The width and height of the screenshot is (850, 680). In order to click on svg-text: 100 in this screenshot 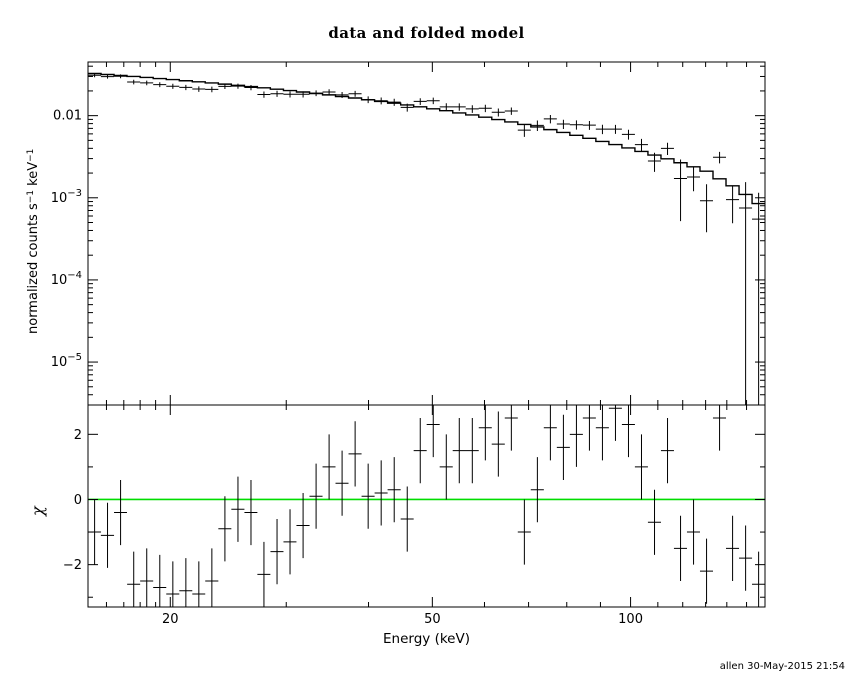, I will do `click(630, 619)`.